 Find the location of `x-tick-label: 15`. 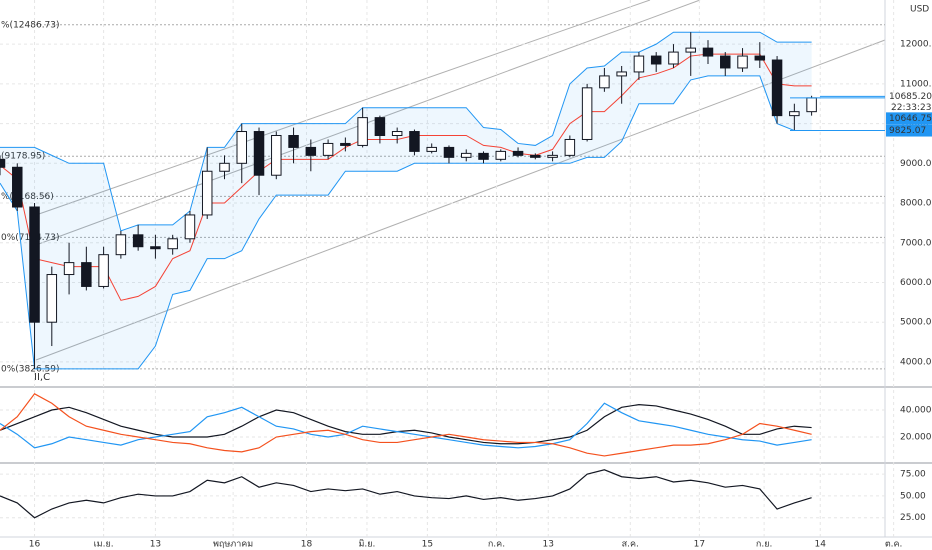

x-tick-label: 15 is located at coordinates (427, 545).